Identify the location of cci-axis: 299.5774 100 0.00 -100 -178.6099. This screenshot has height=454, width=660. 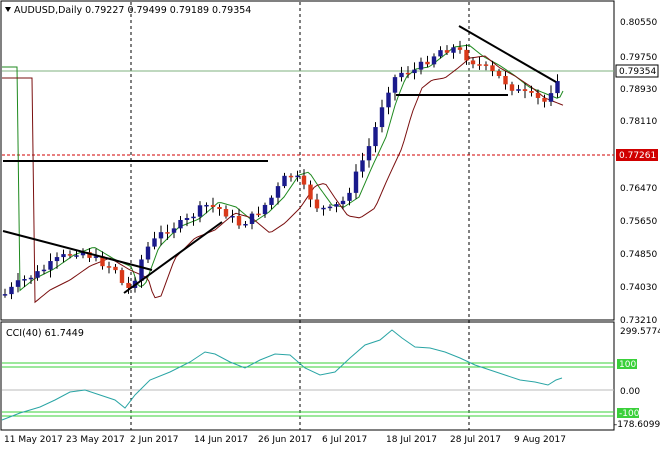
(637, 378).